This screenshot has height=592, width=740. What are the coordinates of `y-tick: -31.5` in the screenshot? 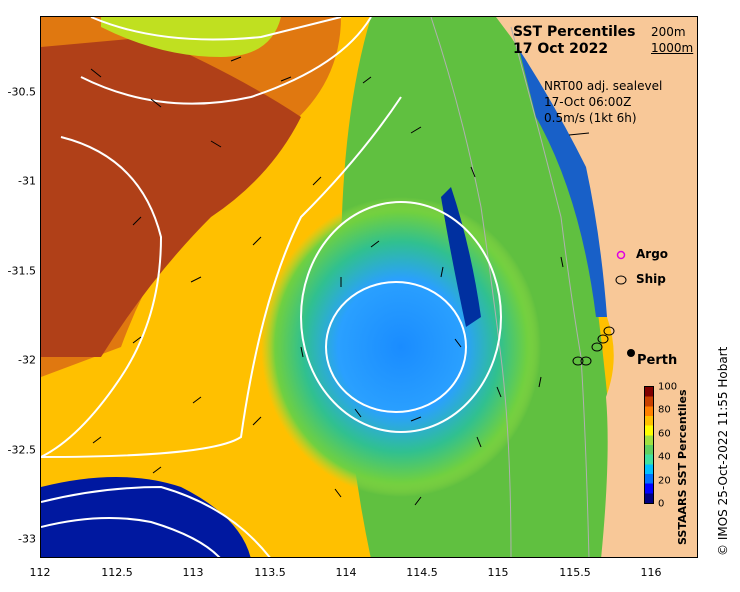 It's located at (21, 271).